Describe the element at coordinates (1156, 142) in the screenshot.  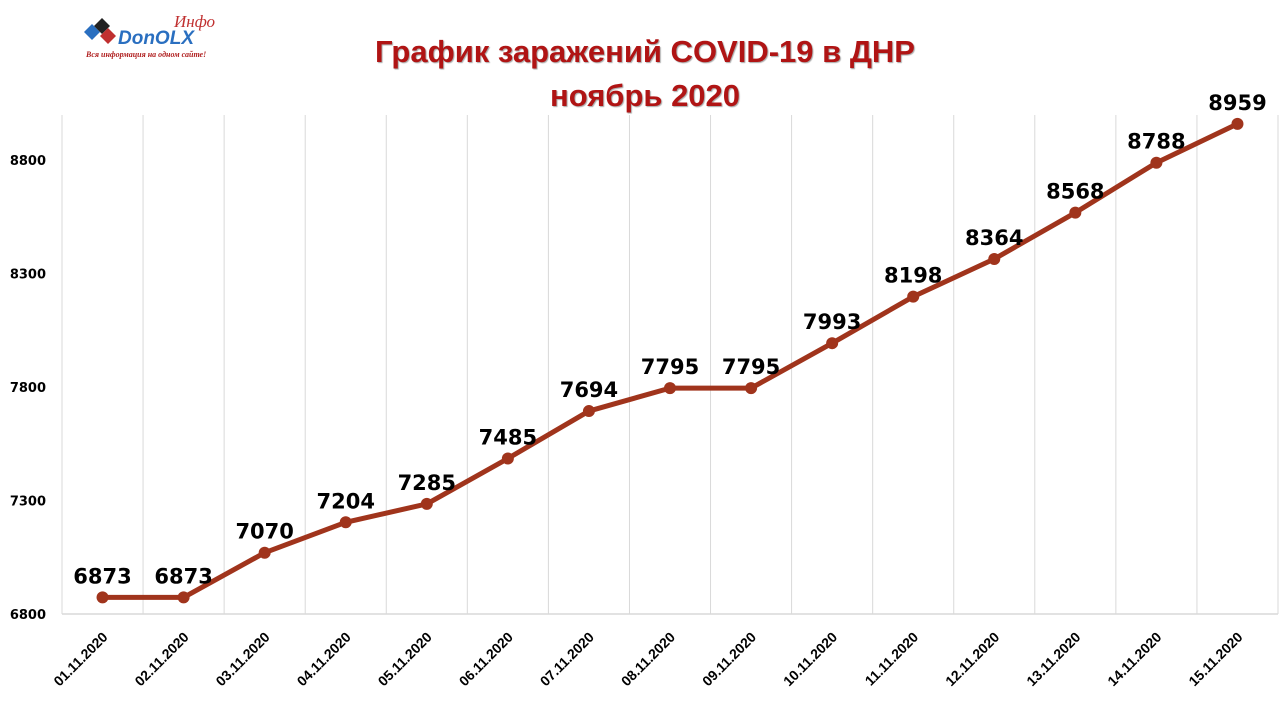
I see `data-label: 8788` at that location.